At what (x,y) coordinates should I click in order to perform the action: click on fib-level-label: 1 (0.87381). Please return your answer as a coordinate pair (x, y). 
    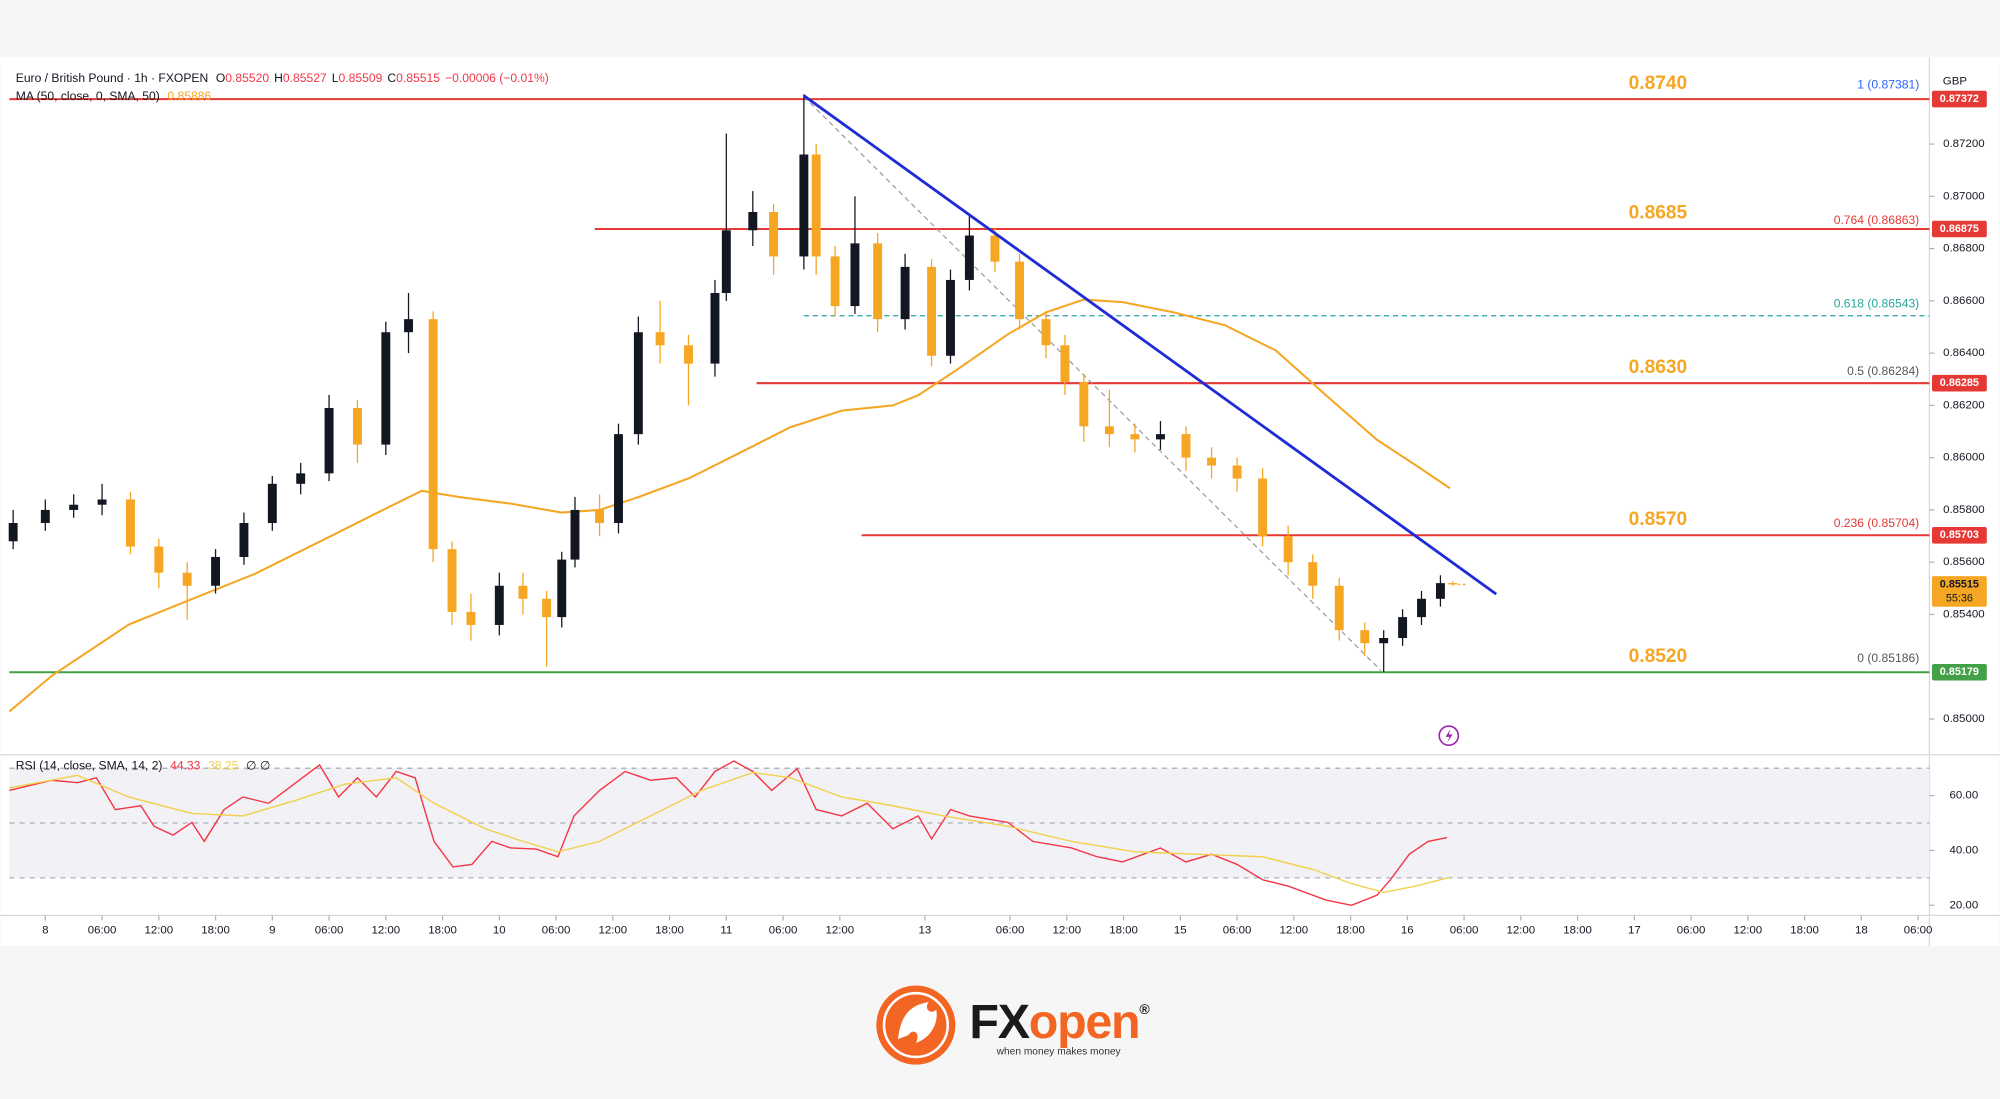
    Looking at the image, I should click on (1888, 84).